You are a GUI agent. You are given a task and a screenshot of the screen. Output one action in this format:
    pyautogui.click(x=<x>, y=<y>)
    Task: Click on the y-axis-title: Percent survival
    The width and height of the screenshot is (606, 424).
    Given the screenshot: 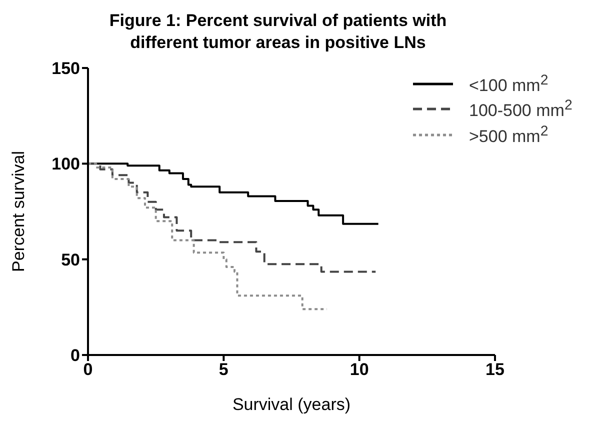 What is the action you would take?
    pyautogui.click(x=18, y=211)
    